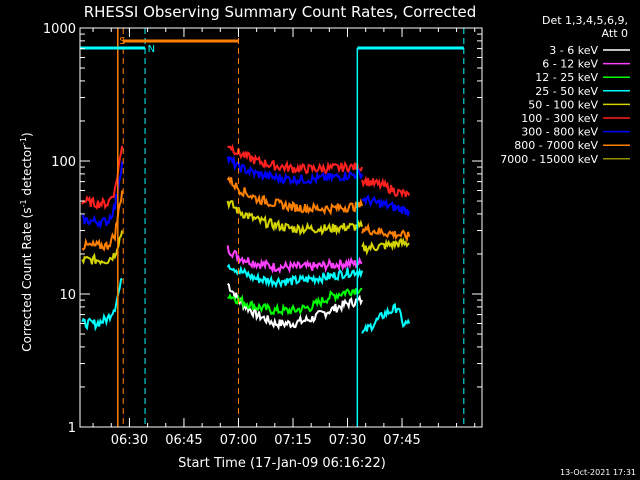  What do you see at coordinates (559, 118) in the screenshot?
I see `legend-label-100-300-kev: 100 - 300 keV` at bounding box center [559, 118].